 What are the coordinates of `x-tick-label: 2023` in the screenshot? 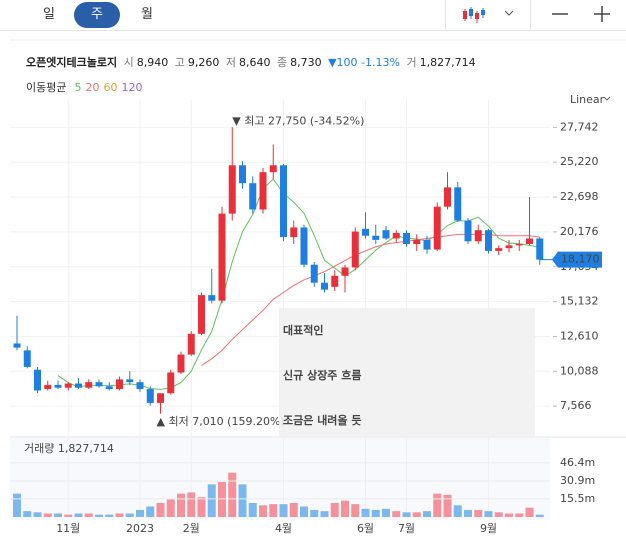 It's located at (140, 528).